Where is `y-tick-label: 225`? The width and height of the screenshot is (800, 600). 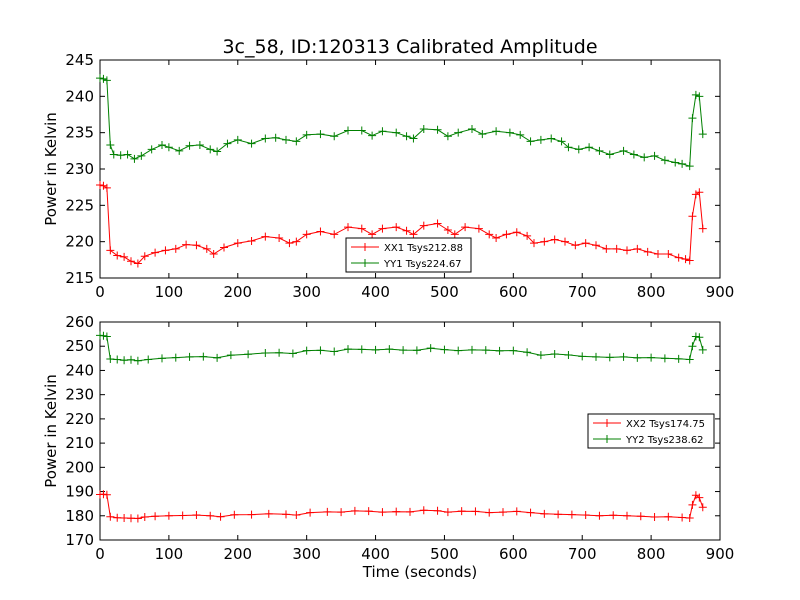
y-tick-label: 225 is located at coordinates (79, 205).